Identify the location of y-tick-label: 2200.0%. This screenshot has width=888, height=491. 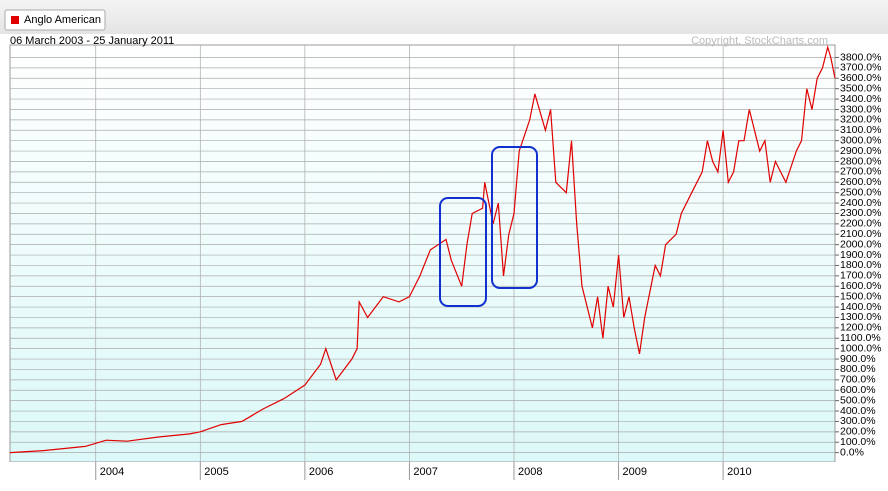
(860, 224).